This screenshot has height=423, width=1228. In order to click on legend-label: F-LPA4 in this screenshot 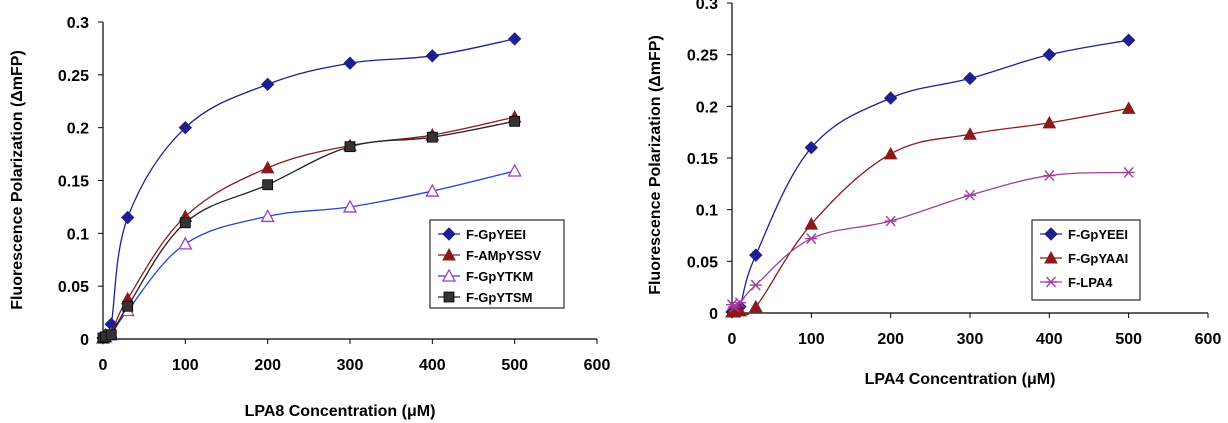, I will do `click(1090, 282)`.